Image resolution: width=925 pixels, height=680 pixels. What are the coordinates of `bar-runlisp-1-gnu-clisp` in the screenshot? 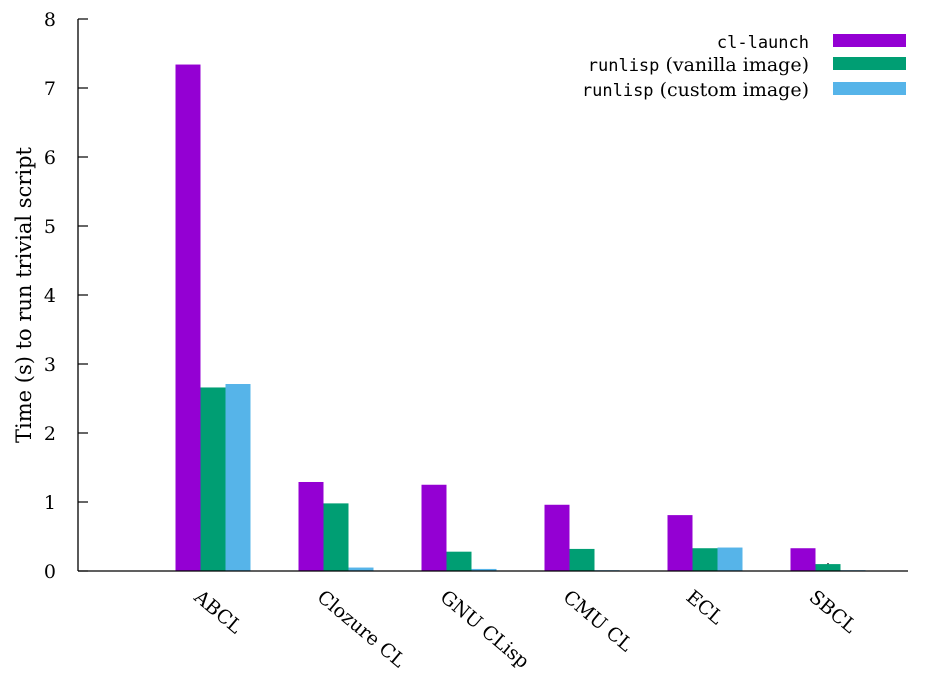 It's located at (459, 561).